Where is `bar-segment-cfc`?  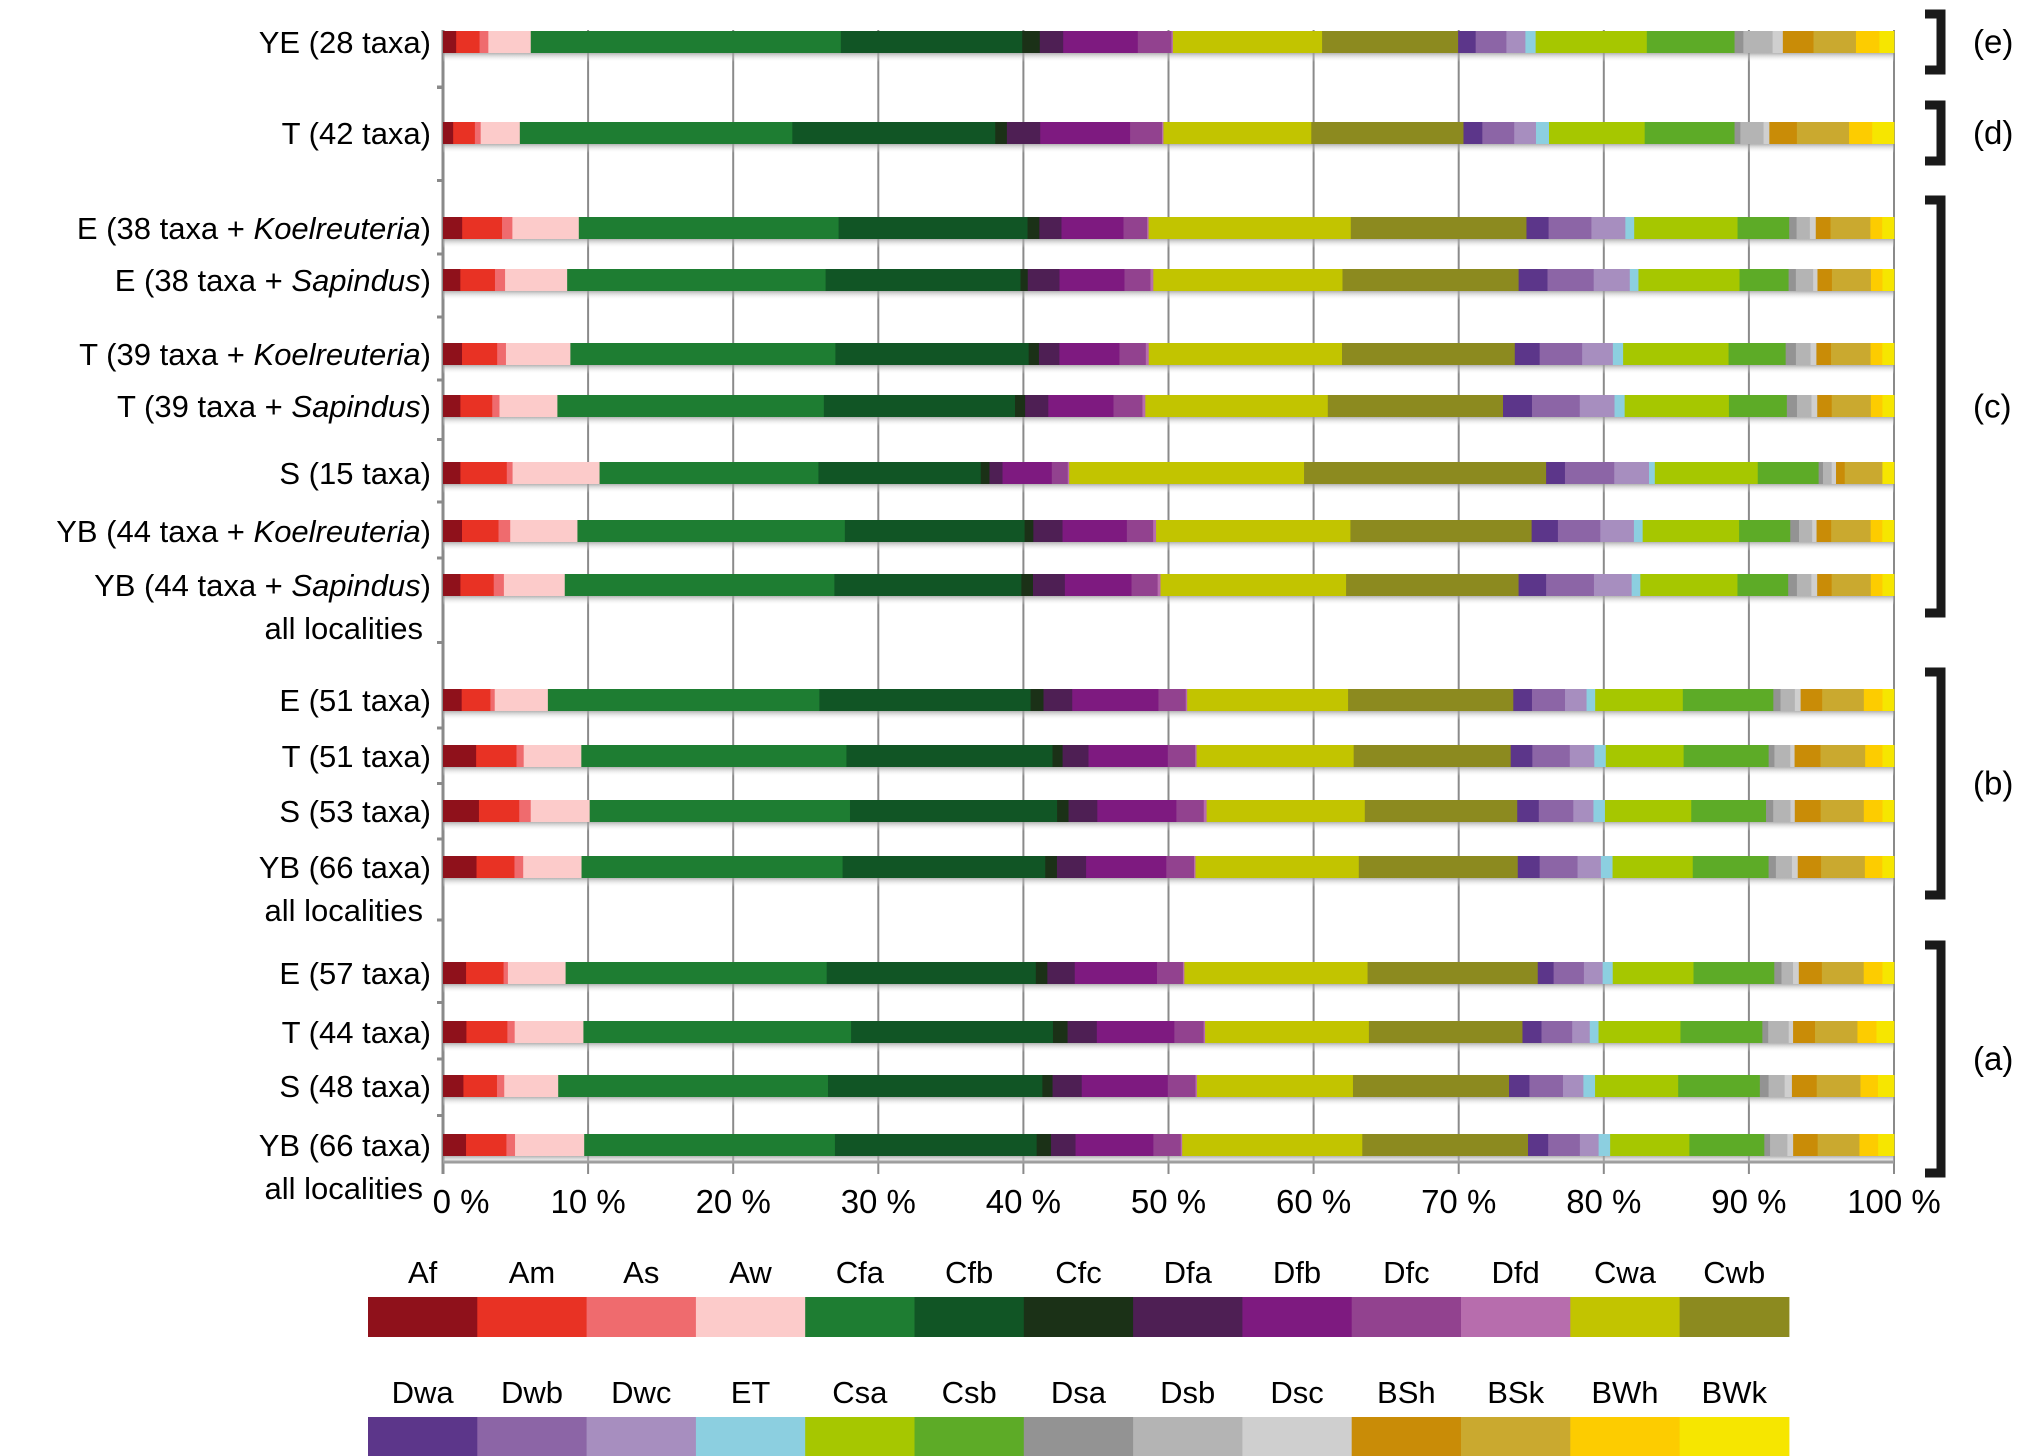
bar-segment-cfc is located at coordinates (1027, 585).